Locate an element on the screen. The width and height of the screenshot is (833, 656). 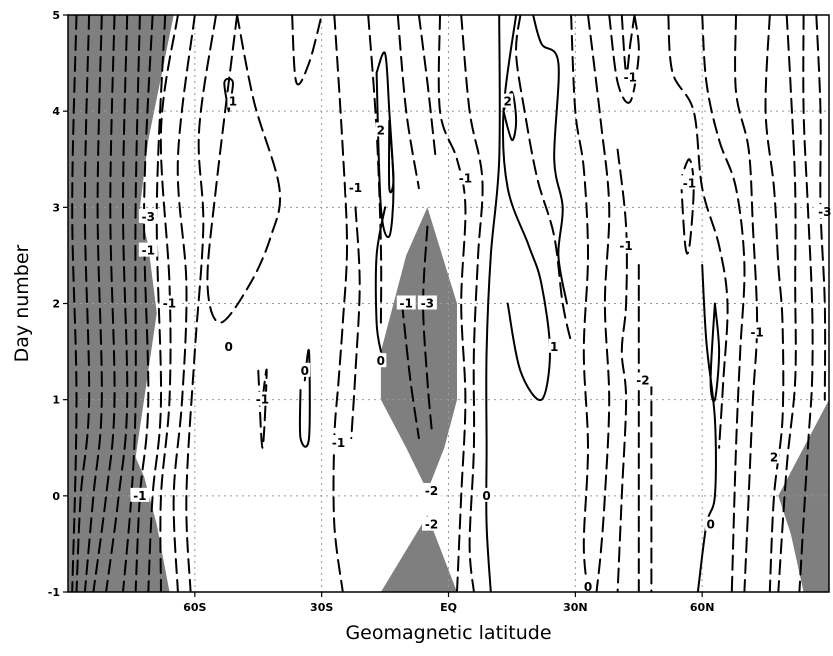
y-axis-ticks: -1 0 1 2 3 4 5 is located at coordinates (58, 304).